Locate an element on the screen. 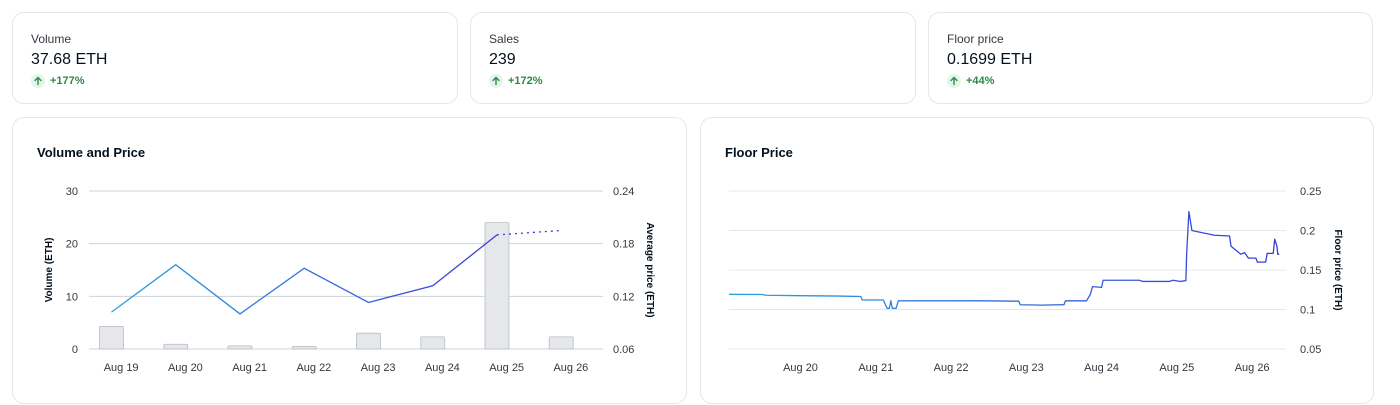  chart-title: Volume and Price is located at coordinates (91, 152).